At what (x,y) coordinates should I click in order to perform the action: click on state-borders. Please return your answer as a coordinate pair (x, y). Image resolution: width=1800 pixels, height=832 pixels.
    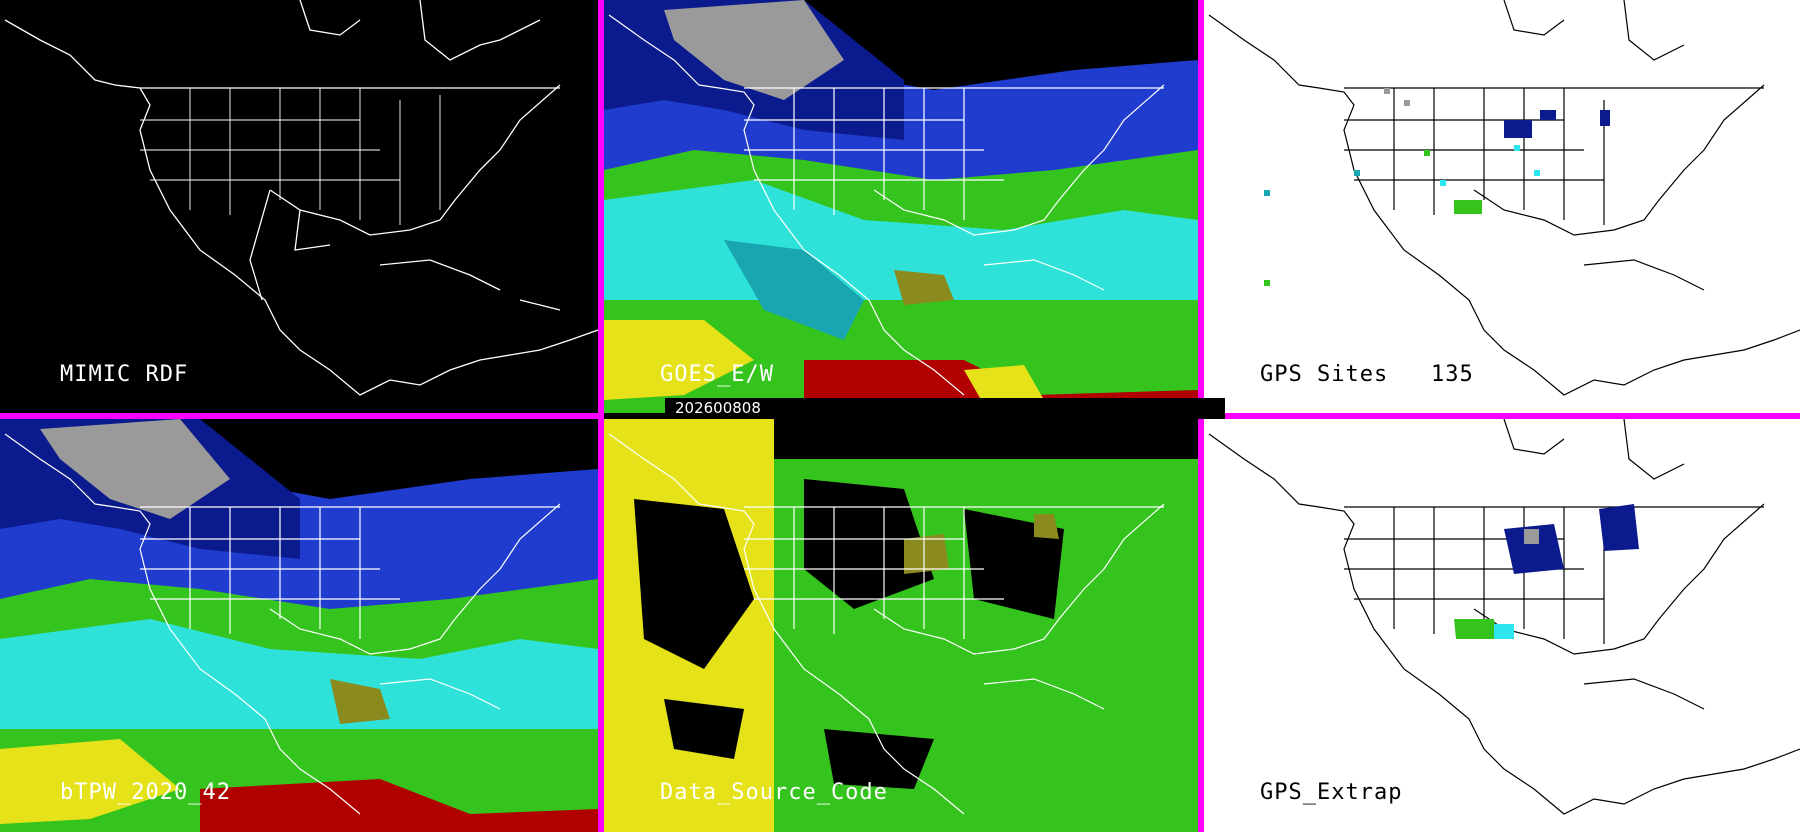
    Looking at the image, I should click on (290, 156).